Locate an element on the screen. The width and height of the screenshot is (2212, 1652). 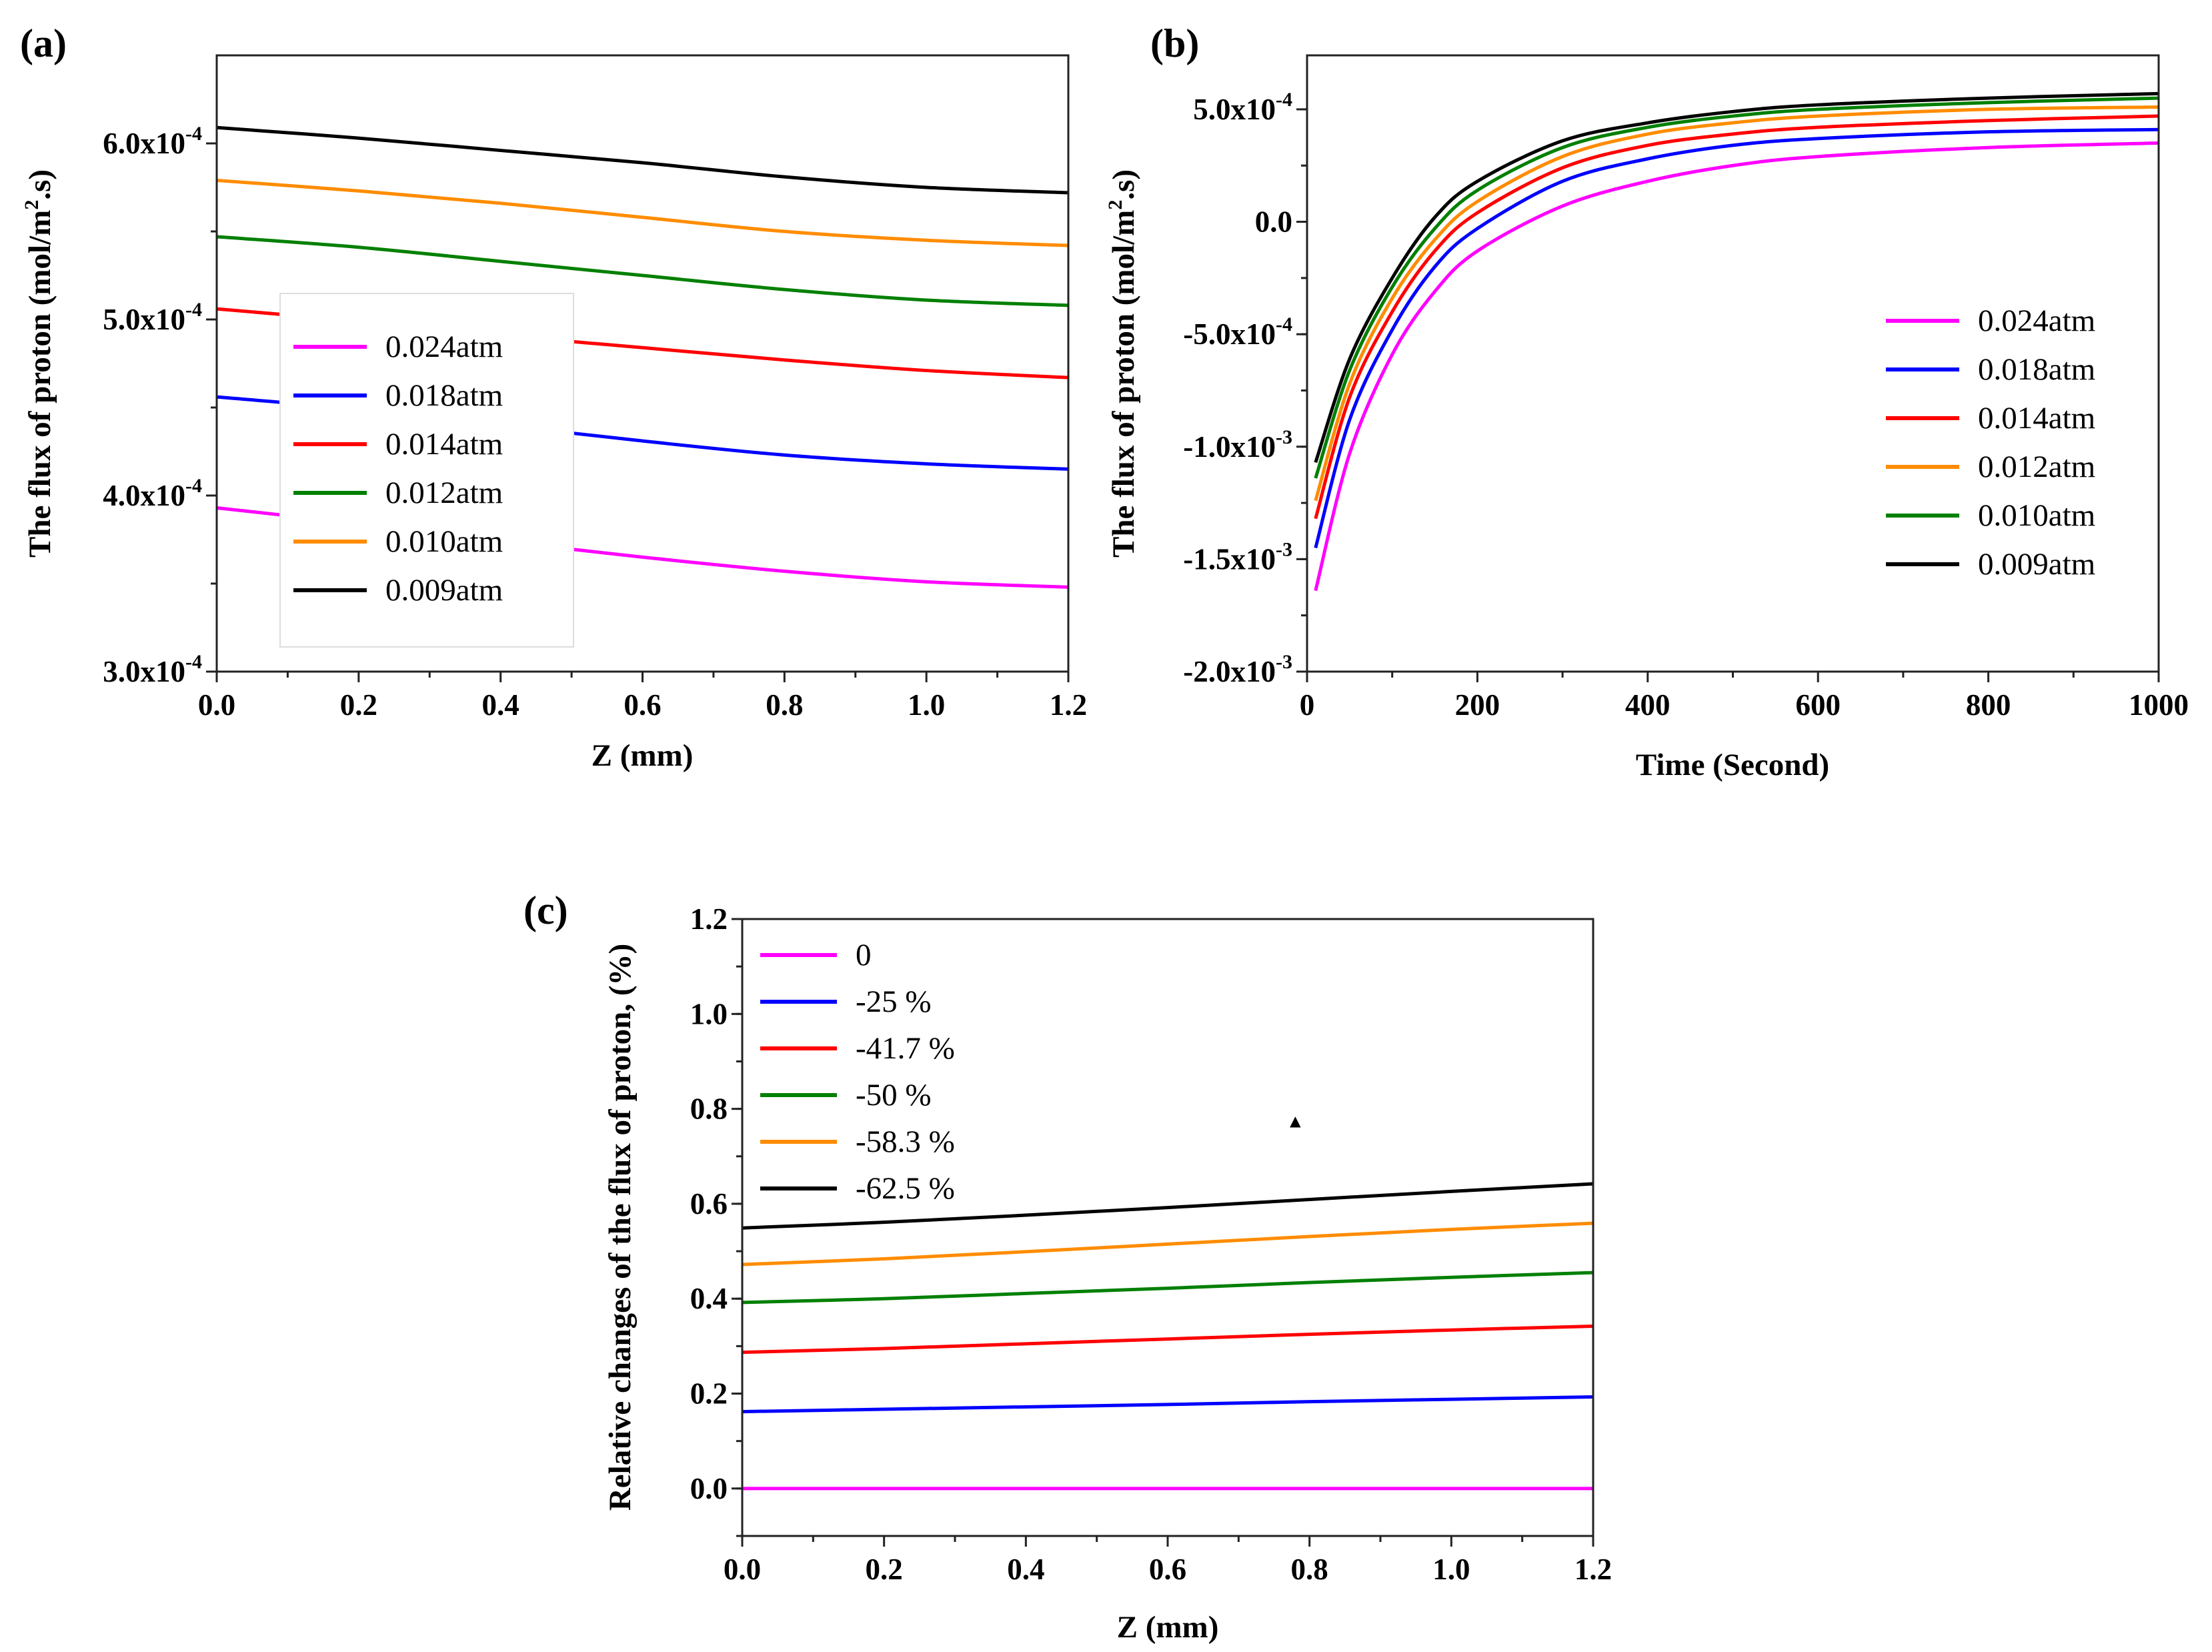
panel-c-x-tick-label: 0.6 is located at coordinates (1167, 1569).